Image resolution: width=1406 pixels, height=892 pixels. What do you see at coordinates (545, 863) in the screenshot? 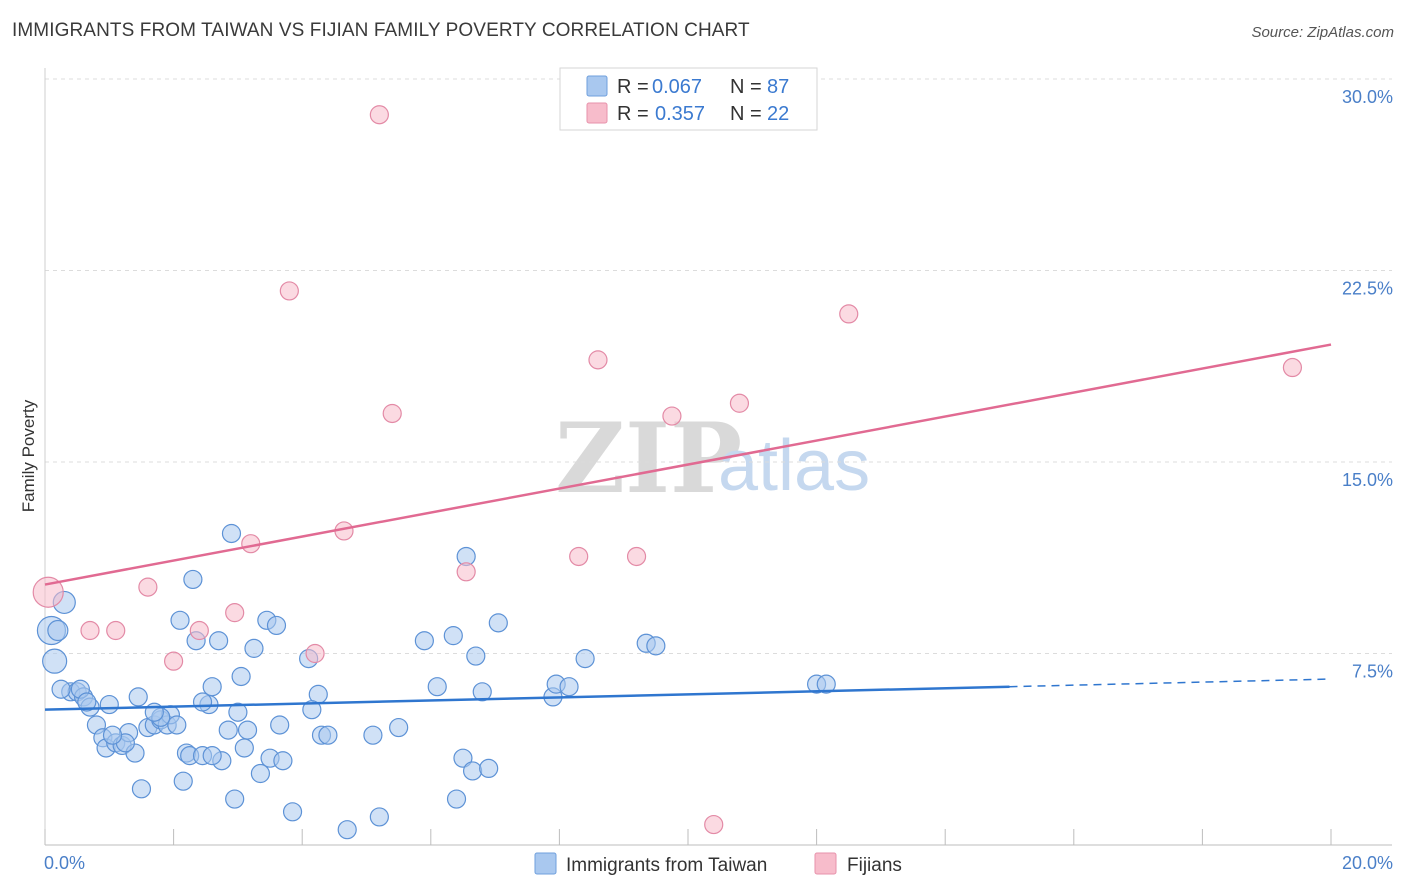
I see `bottom-legend-swatch-taiwan` at bounding box center [545, 863].